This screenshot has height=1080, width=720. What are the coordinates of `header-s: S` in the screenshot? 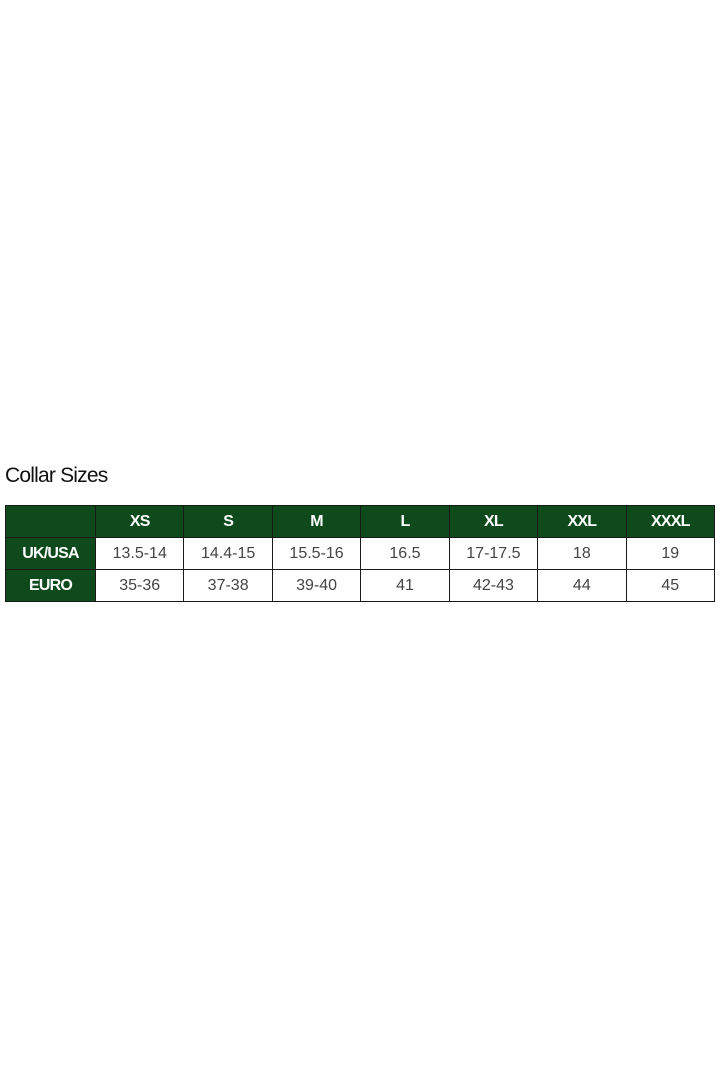 It's located at (228, 521).